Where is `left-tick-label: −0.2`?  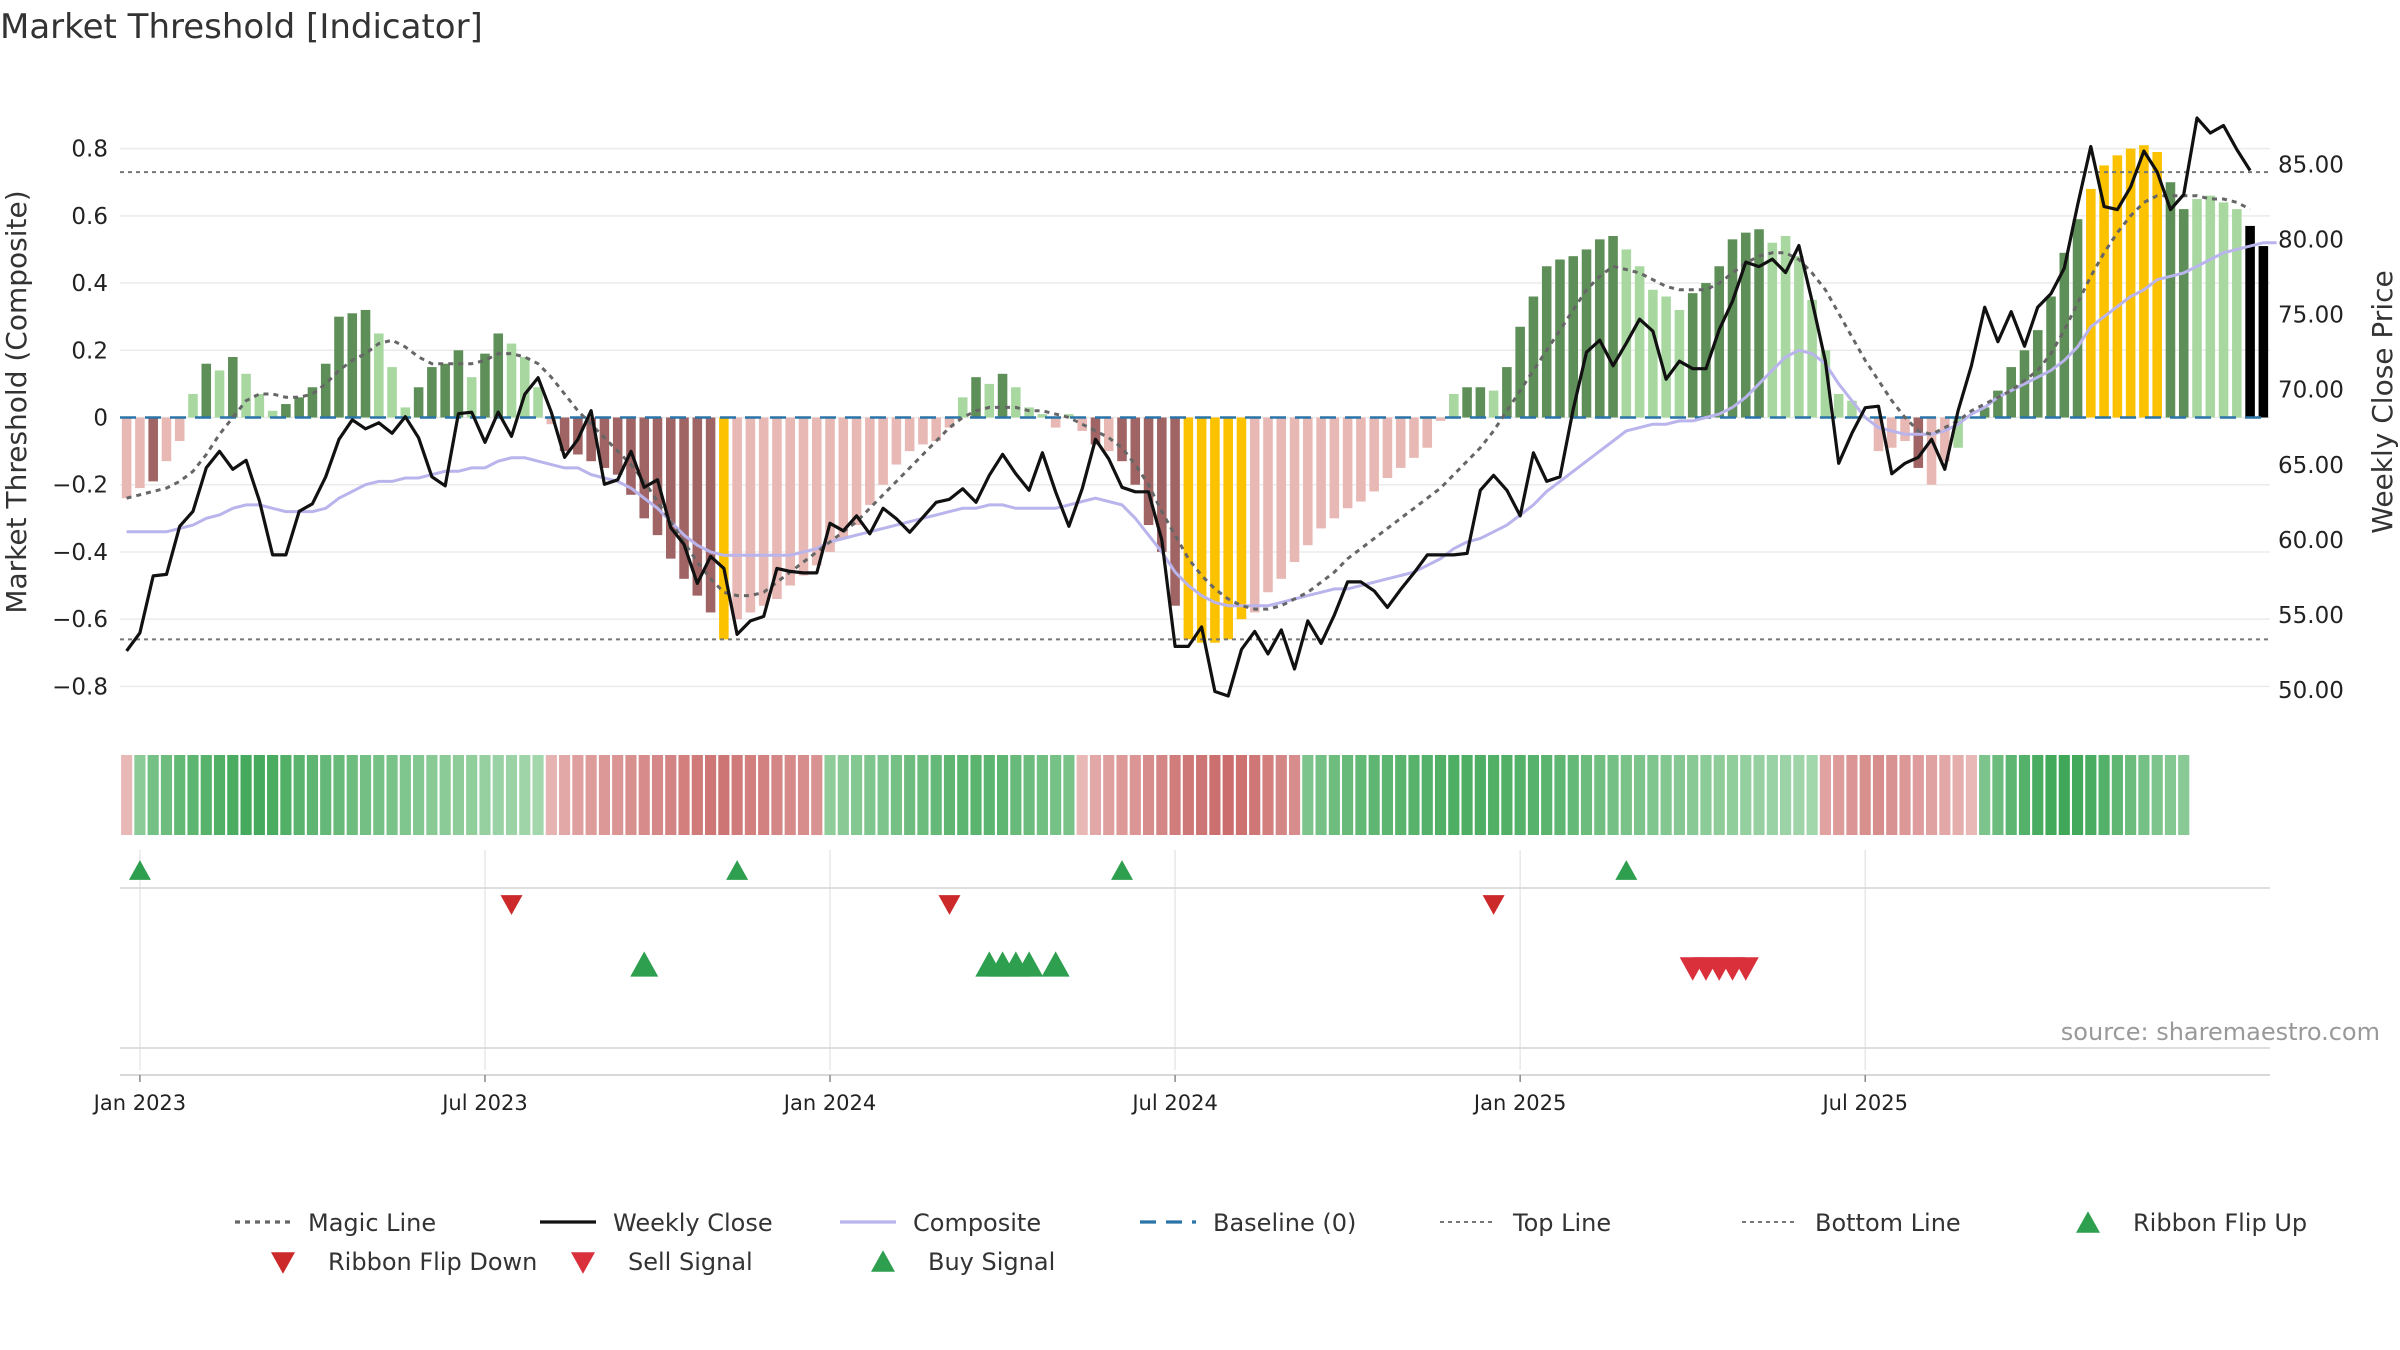 left-tick-label: −0.2 is located at coordinates (80, 486).